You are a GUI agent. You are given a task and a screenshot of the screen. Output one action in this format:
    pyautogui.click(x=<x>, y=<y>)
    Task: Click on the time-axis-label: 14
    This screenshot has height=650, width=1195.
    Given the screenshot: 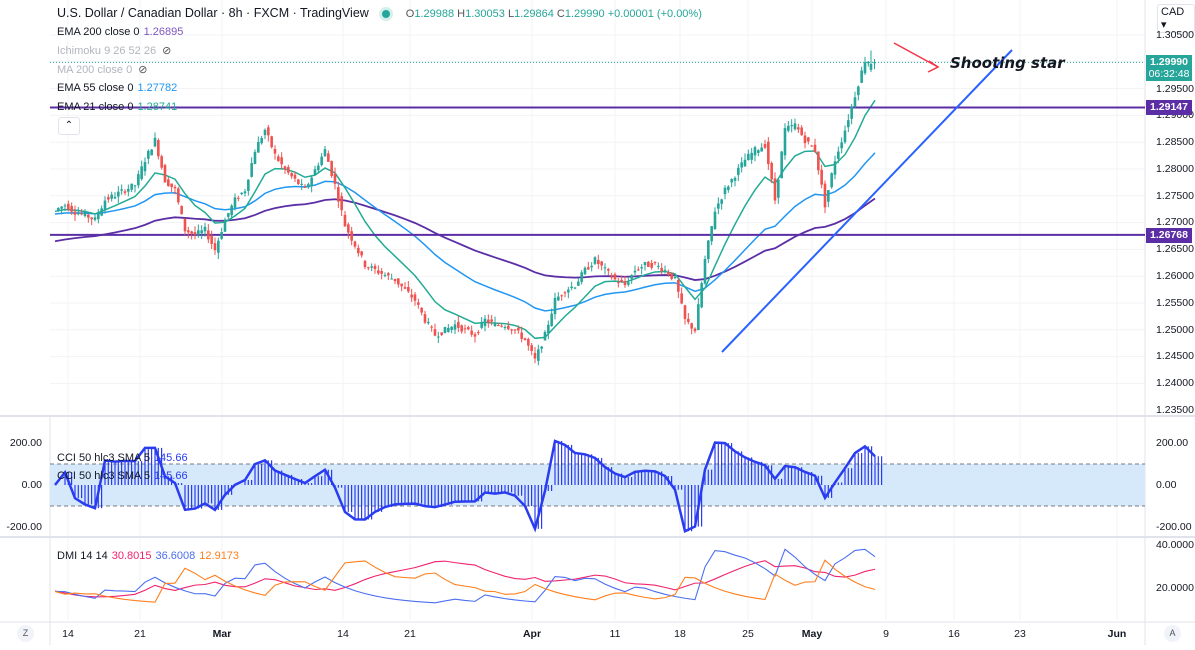 What is the action you would take?
    pyautogui.click(x=68, y=634)
    